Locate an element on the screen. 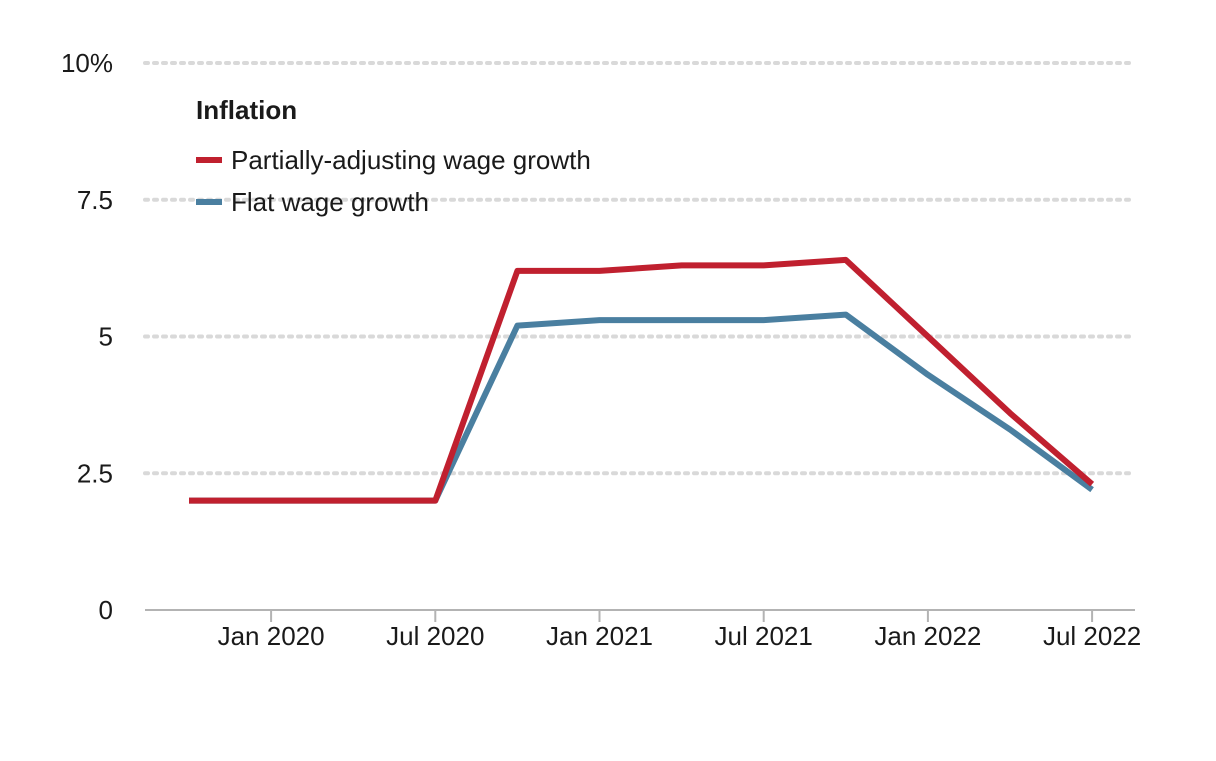 Image resolution: width=1216 pixels, height=761 pixels. legend-label-flat-wage-growth: Flat wage growth is located at coordinates (330, 202).